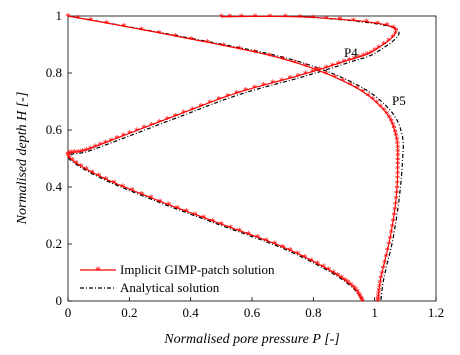 Image resolution: width=460 pixels, height=355 pixels. What do you see at coordinates (254, 308) in the screenshot?
I see `x-axis-ticks: 0 0.2 0.4 0.6 0.8 1 1.2` at bounding box center [254, 308].